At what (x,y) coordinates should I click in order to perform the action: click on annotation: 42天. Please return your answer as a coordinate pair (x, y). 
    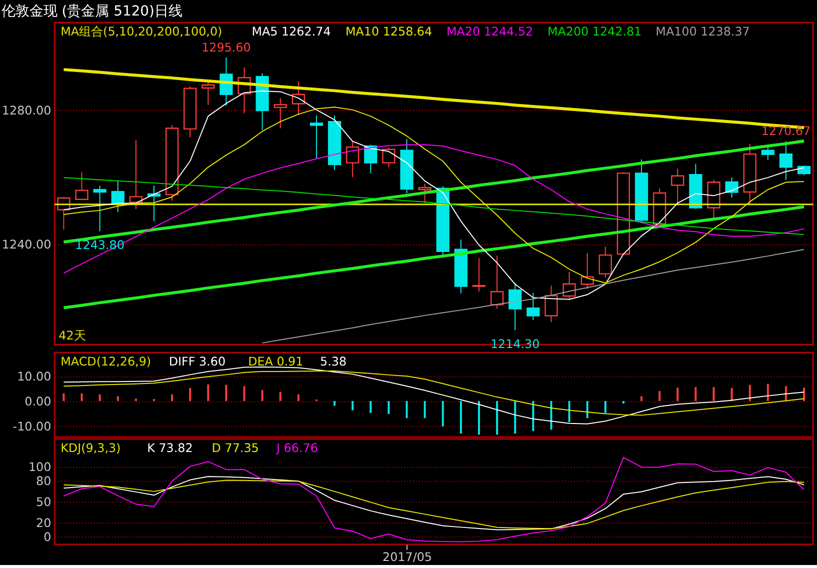
    Looking at the image, I should click on (72, 335).